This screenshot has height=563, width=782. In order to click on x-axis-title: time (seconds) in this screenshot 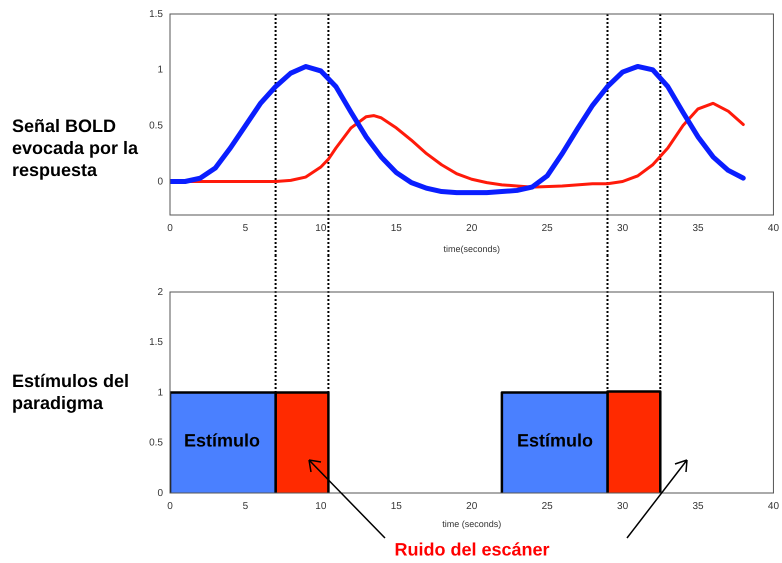, I will do `click(472, 524)`.